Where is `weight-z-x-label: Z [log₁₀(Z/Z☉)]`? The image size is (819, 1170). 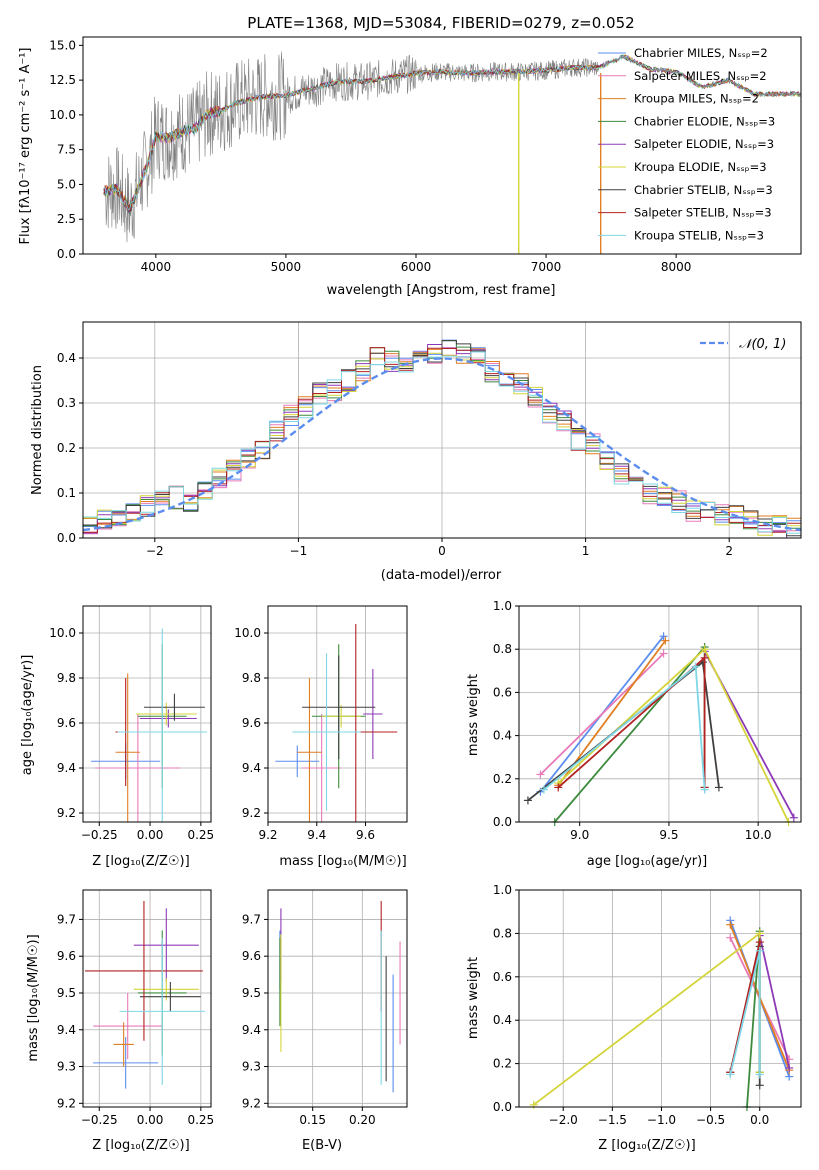 weight-z-x-label: Z [log₁₀(Z/Z☉)] is located at coordinates (646, 1145).